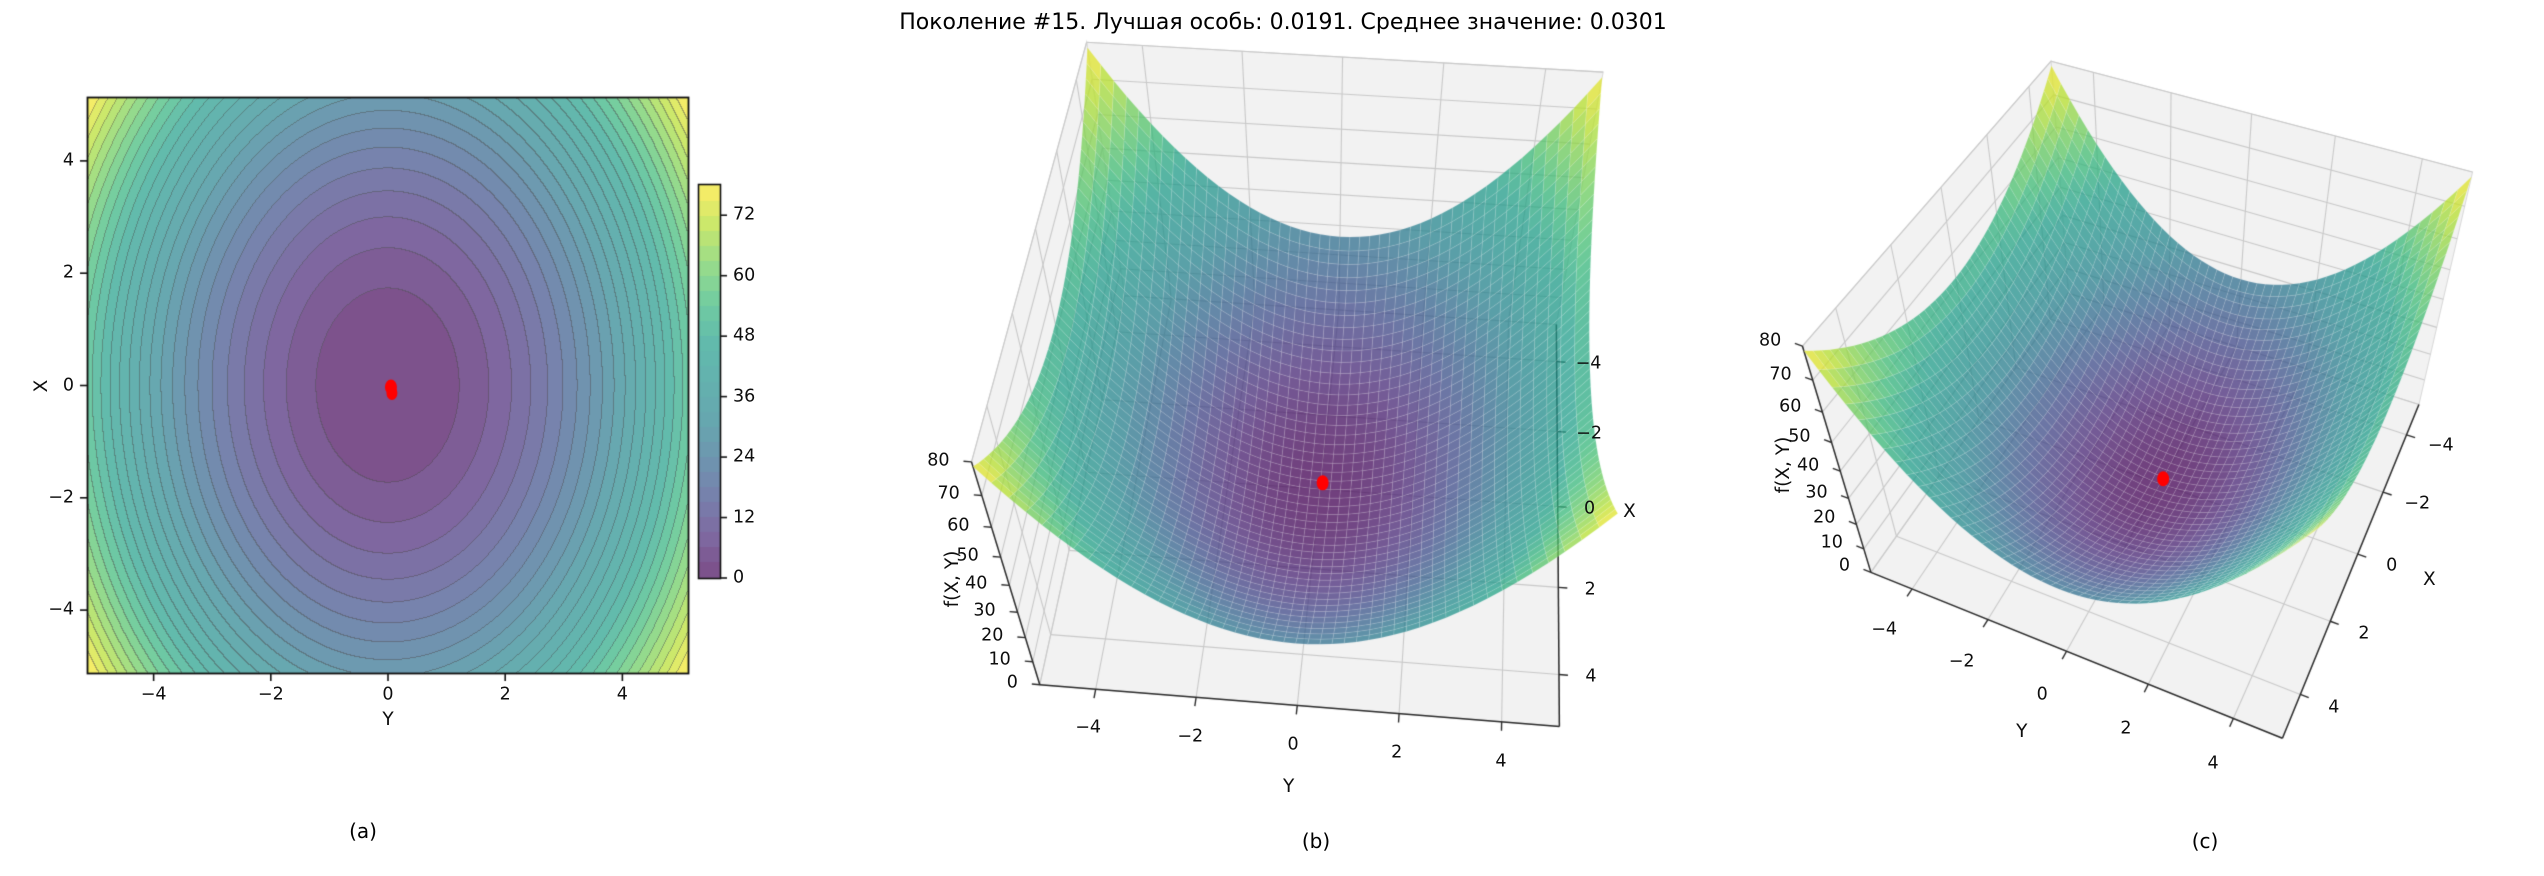 The width and height of the screenshot is (2544, 876). What do you see at coordinates (61, 609) in the screenshot?
I see `subplot-a-ytick-label: −4` at bounding box center [61, 609].